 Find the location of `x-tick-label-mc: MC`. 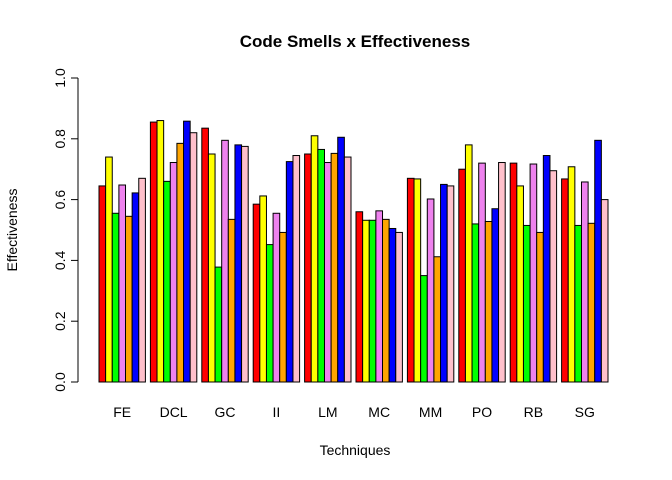

x-tick-label-mc: MC is located at coordinates (379, 412).